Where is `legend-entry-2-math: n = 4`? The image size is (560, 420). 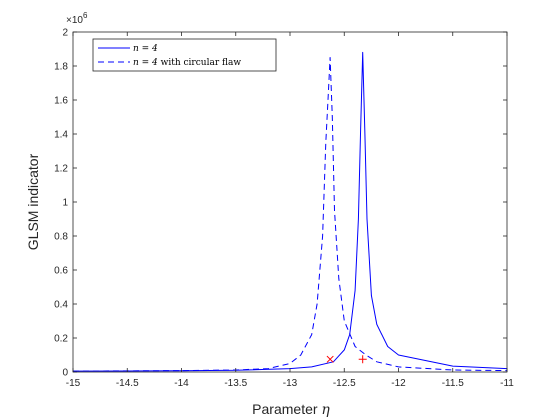 legend-entry-2-math: n = 4 is located at coordinates (145, 63).